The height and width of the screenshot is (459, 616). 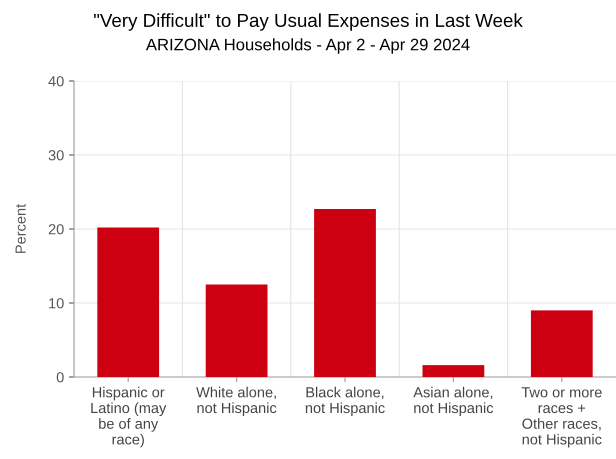 What do you see at coordinates (308, 46) in the screenshot?
I see `chart-subtitle: ARIZONA Households - Apr 2 - Apr 29 2024` at bounding box center [308, 46].